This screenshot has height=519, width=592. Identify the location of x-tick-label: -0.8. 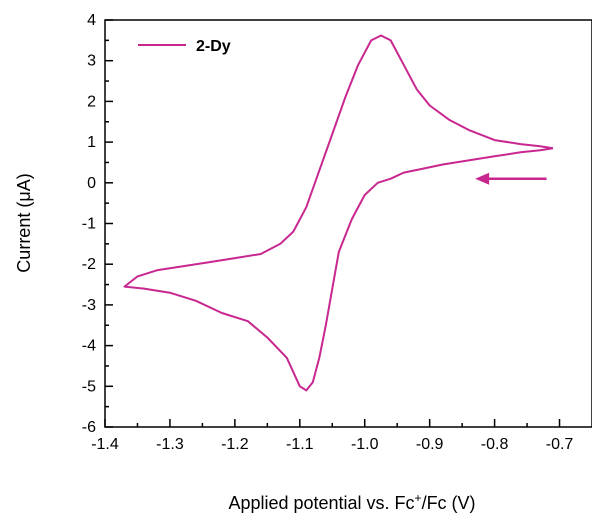
(495, 444).